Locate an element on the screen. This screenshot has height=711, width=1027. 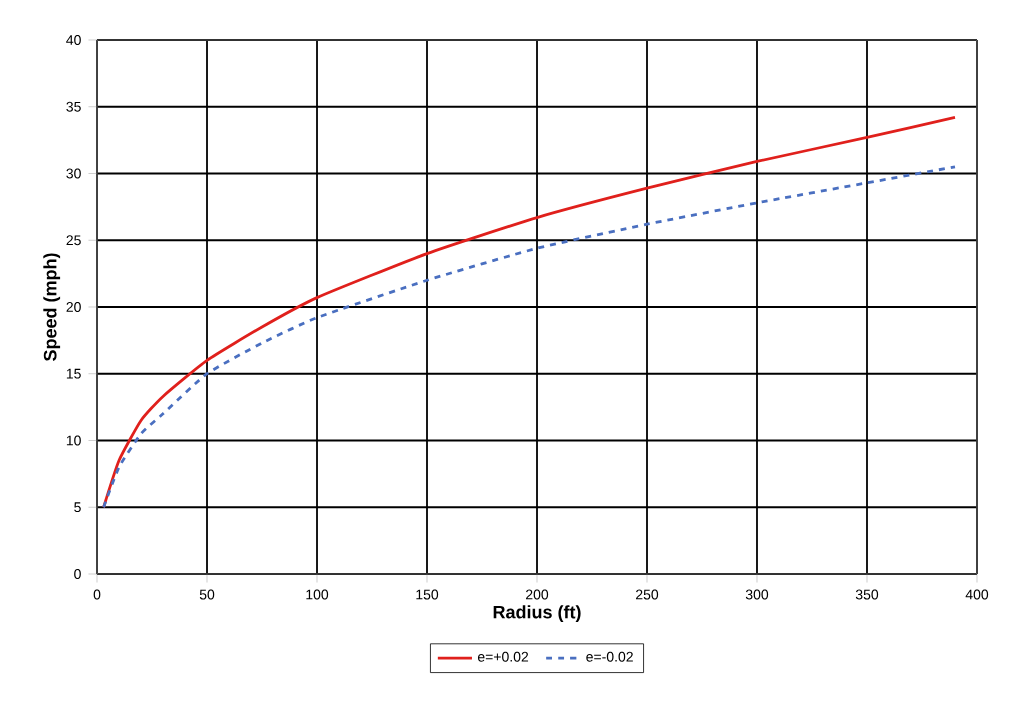
y-tick-label: 10 is located at coordinates (73, 440).